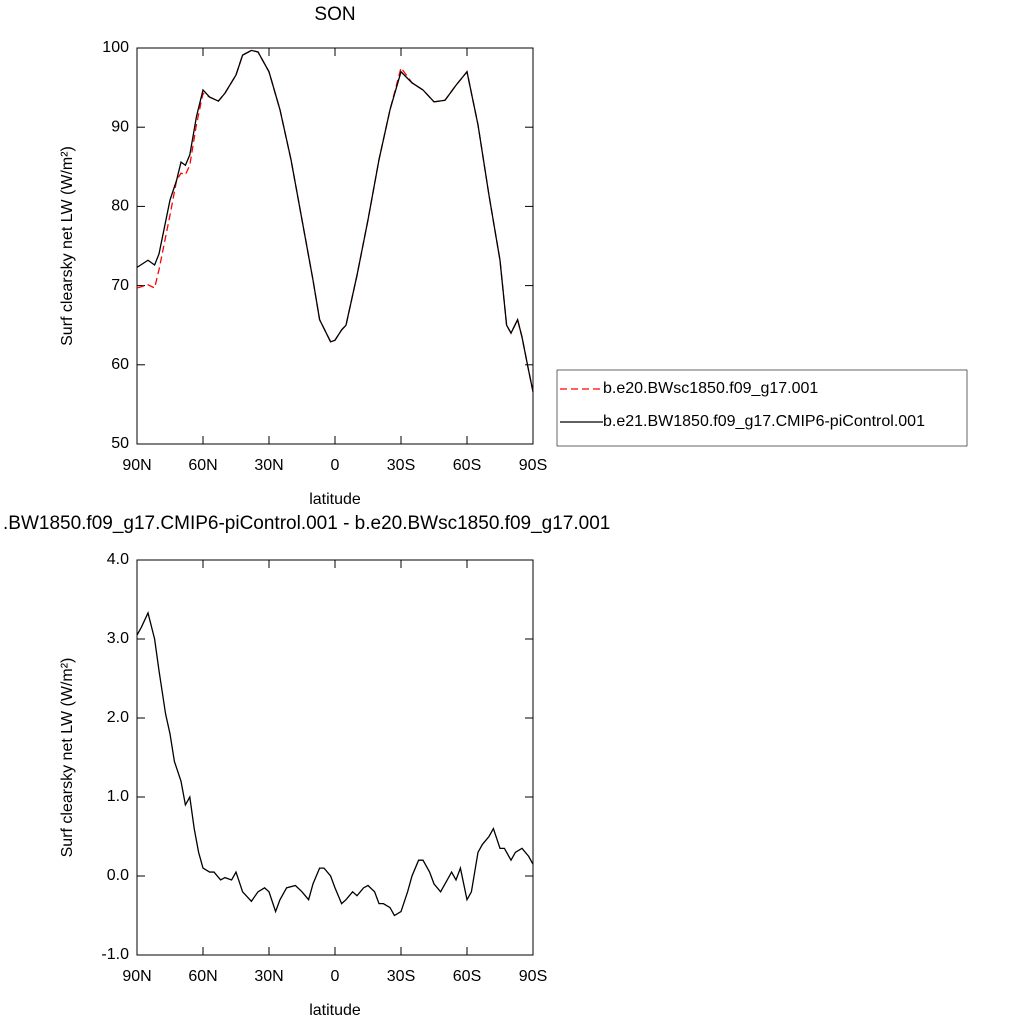 The height and width of the screenshot is (1024, 1024). I want to click on y-tick-label: 100, so click(115, 47).